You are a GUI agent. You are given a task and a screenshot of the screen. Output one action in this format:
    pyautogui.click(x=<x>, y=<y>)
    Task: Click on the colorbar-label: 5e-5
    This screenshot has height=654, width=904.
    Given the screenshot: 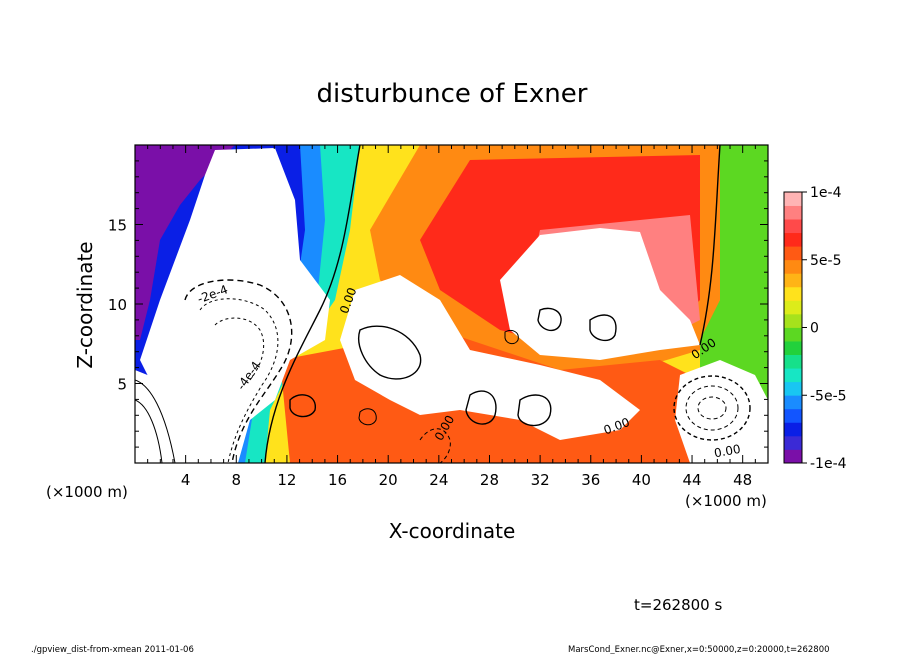 What is the action you would take?
    pyautogui.click(x=825, y=261)
    